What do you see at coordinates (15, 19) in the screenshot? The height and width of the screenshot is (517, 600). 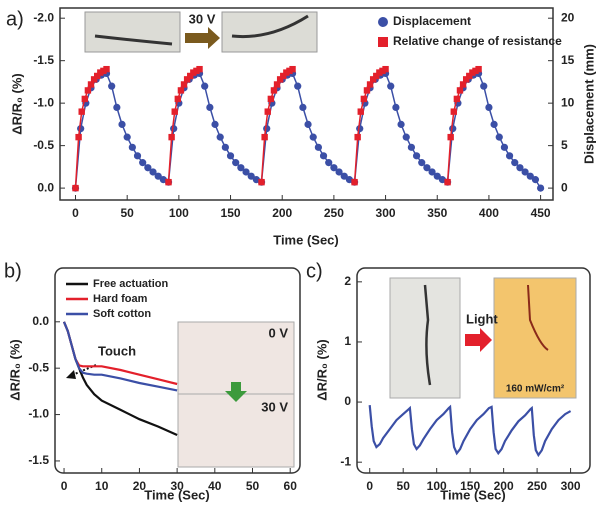 I see `panel-label: a)` at bounding box center [15, 19].